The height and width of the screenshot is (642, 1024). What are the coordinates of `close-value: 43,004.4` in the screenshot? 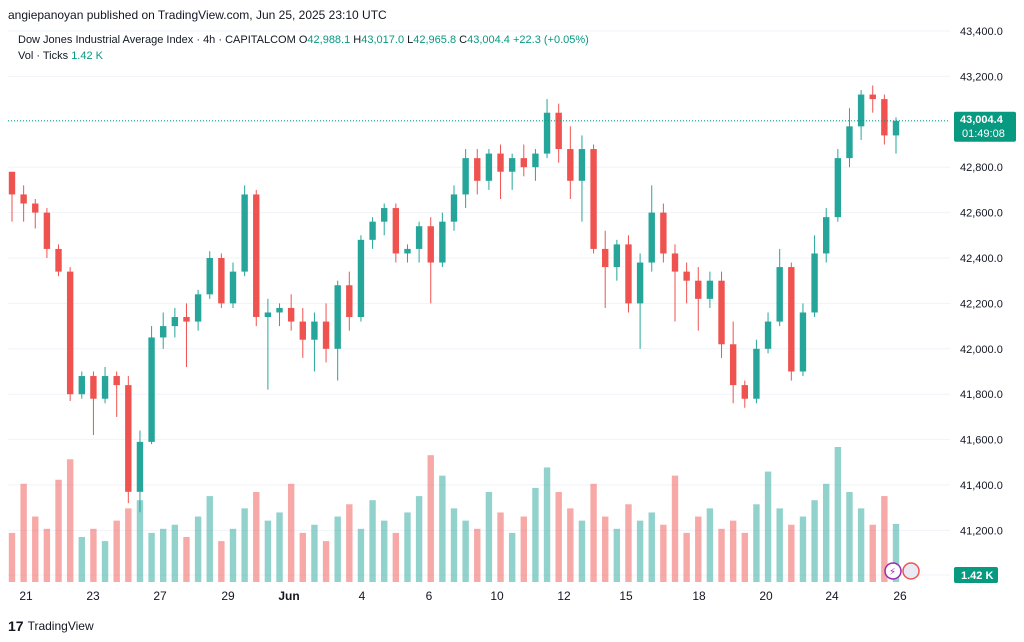 It's located at (488, 40).